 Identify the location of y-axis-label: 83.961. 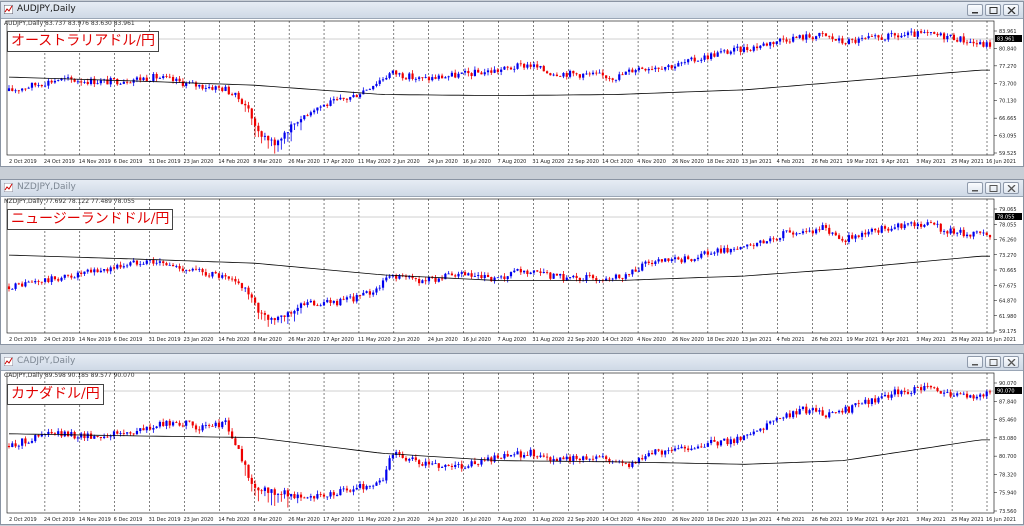
(1008, 32).